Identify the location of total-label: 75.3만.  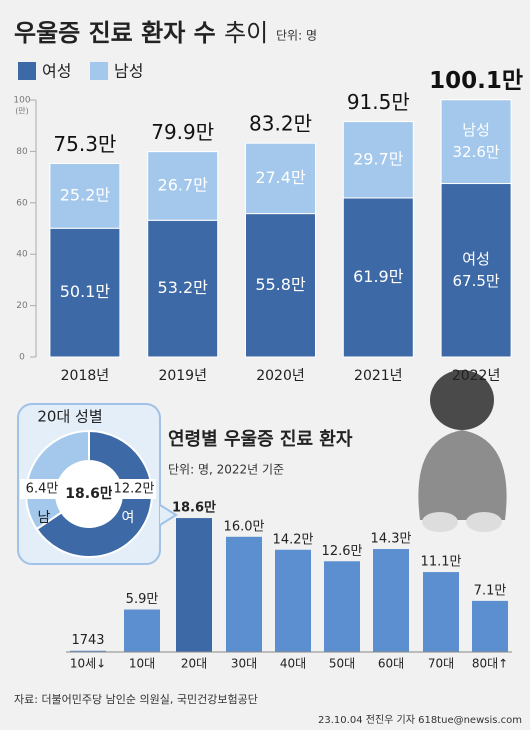
(84, 144).